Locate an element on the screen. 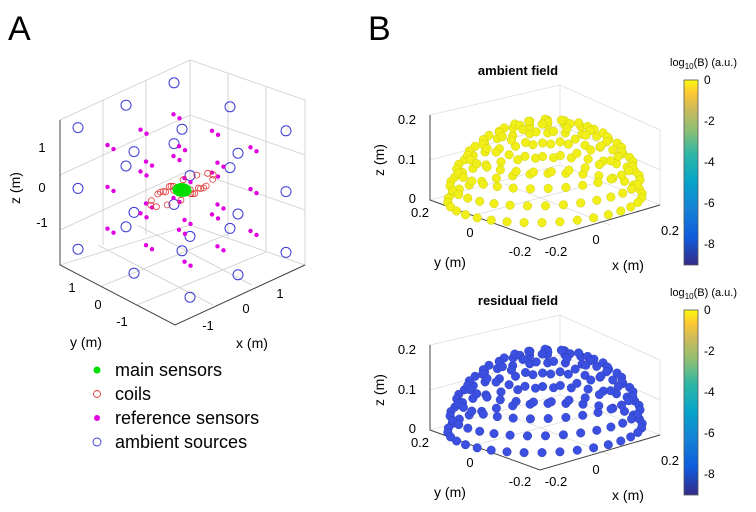  b-top-cb-tick-0: 0 is located at coordinates (707, 80).